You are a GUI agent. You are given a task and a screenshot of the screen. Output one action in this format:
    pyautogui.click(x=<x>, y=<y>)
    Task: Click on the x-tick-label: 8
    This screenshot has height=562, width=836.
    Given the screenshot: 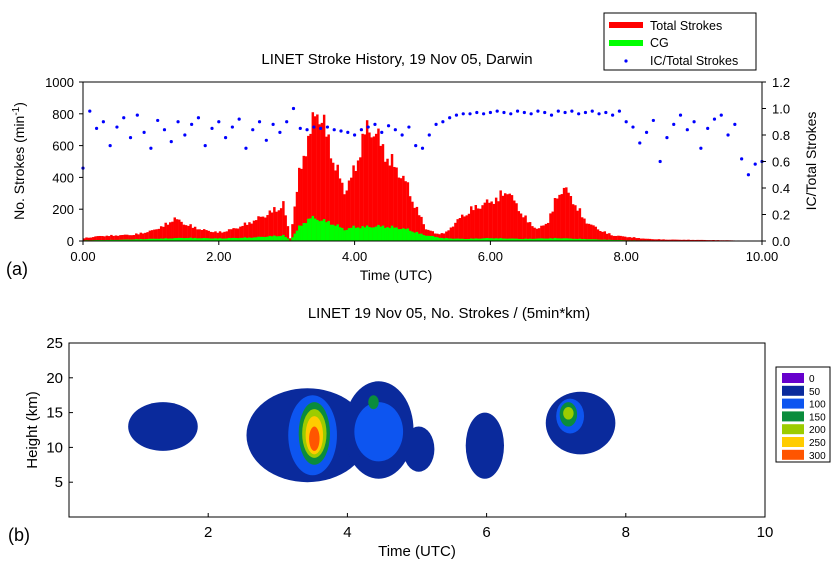 What is the action you would take?
    pyautogui.click(x=626, y=532)
    